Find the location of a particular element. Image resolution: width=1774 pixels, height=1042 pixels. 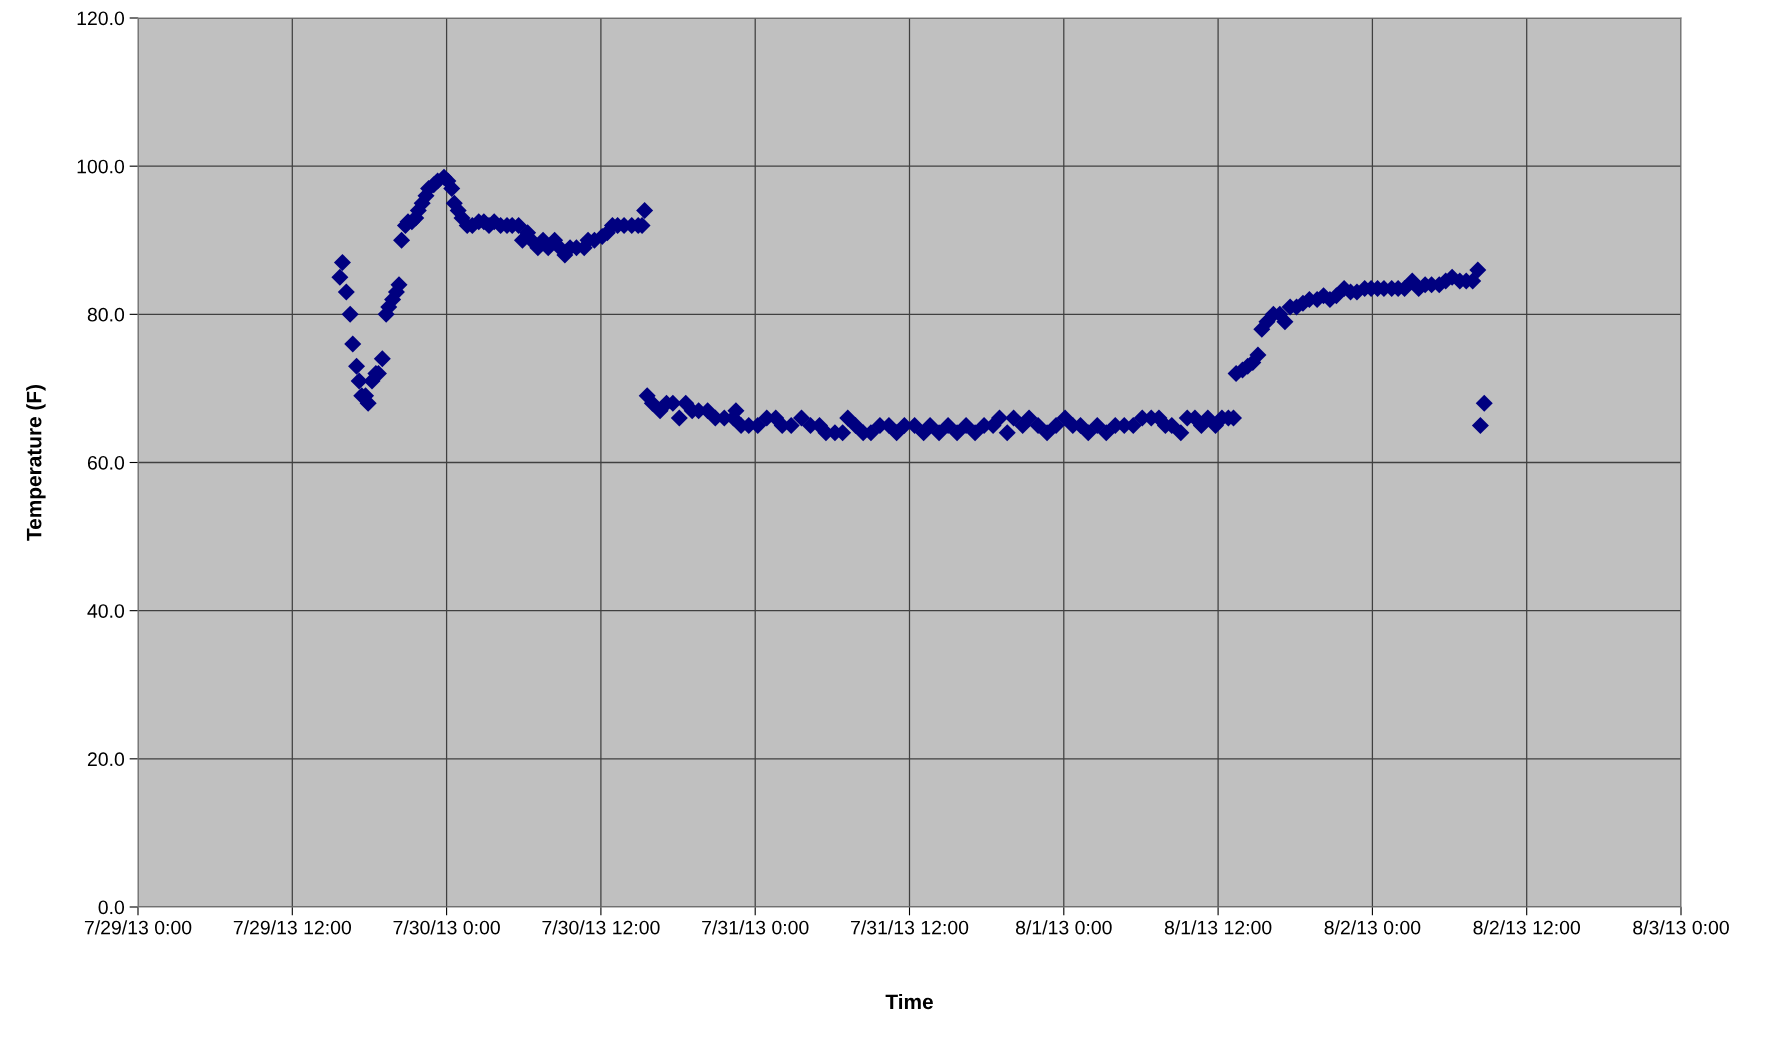

y-axis-title: Temperature (F) is located at coordinates (36, 463).